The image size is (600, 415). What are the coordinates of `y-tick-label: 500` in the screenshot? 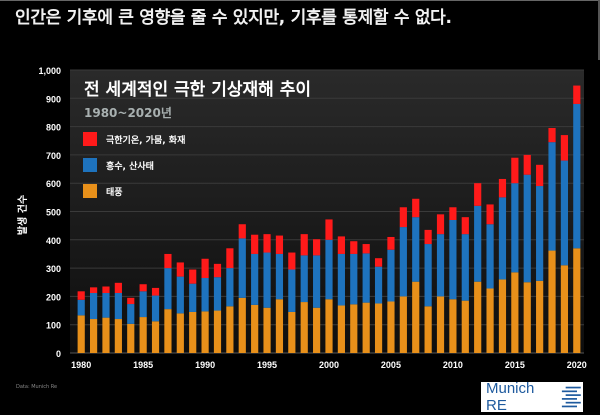 It's located at (53, 213).